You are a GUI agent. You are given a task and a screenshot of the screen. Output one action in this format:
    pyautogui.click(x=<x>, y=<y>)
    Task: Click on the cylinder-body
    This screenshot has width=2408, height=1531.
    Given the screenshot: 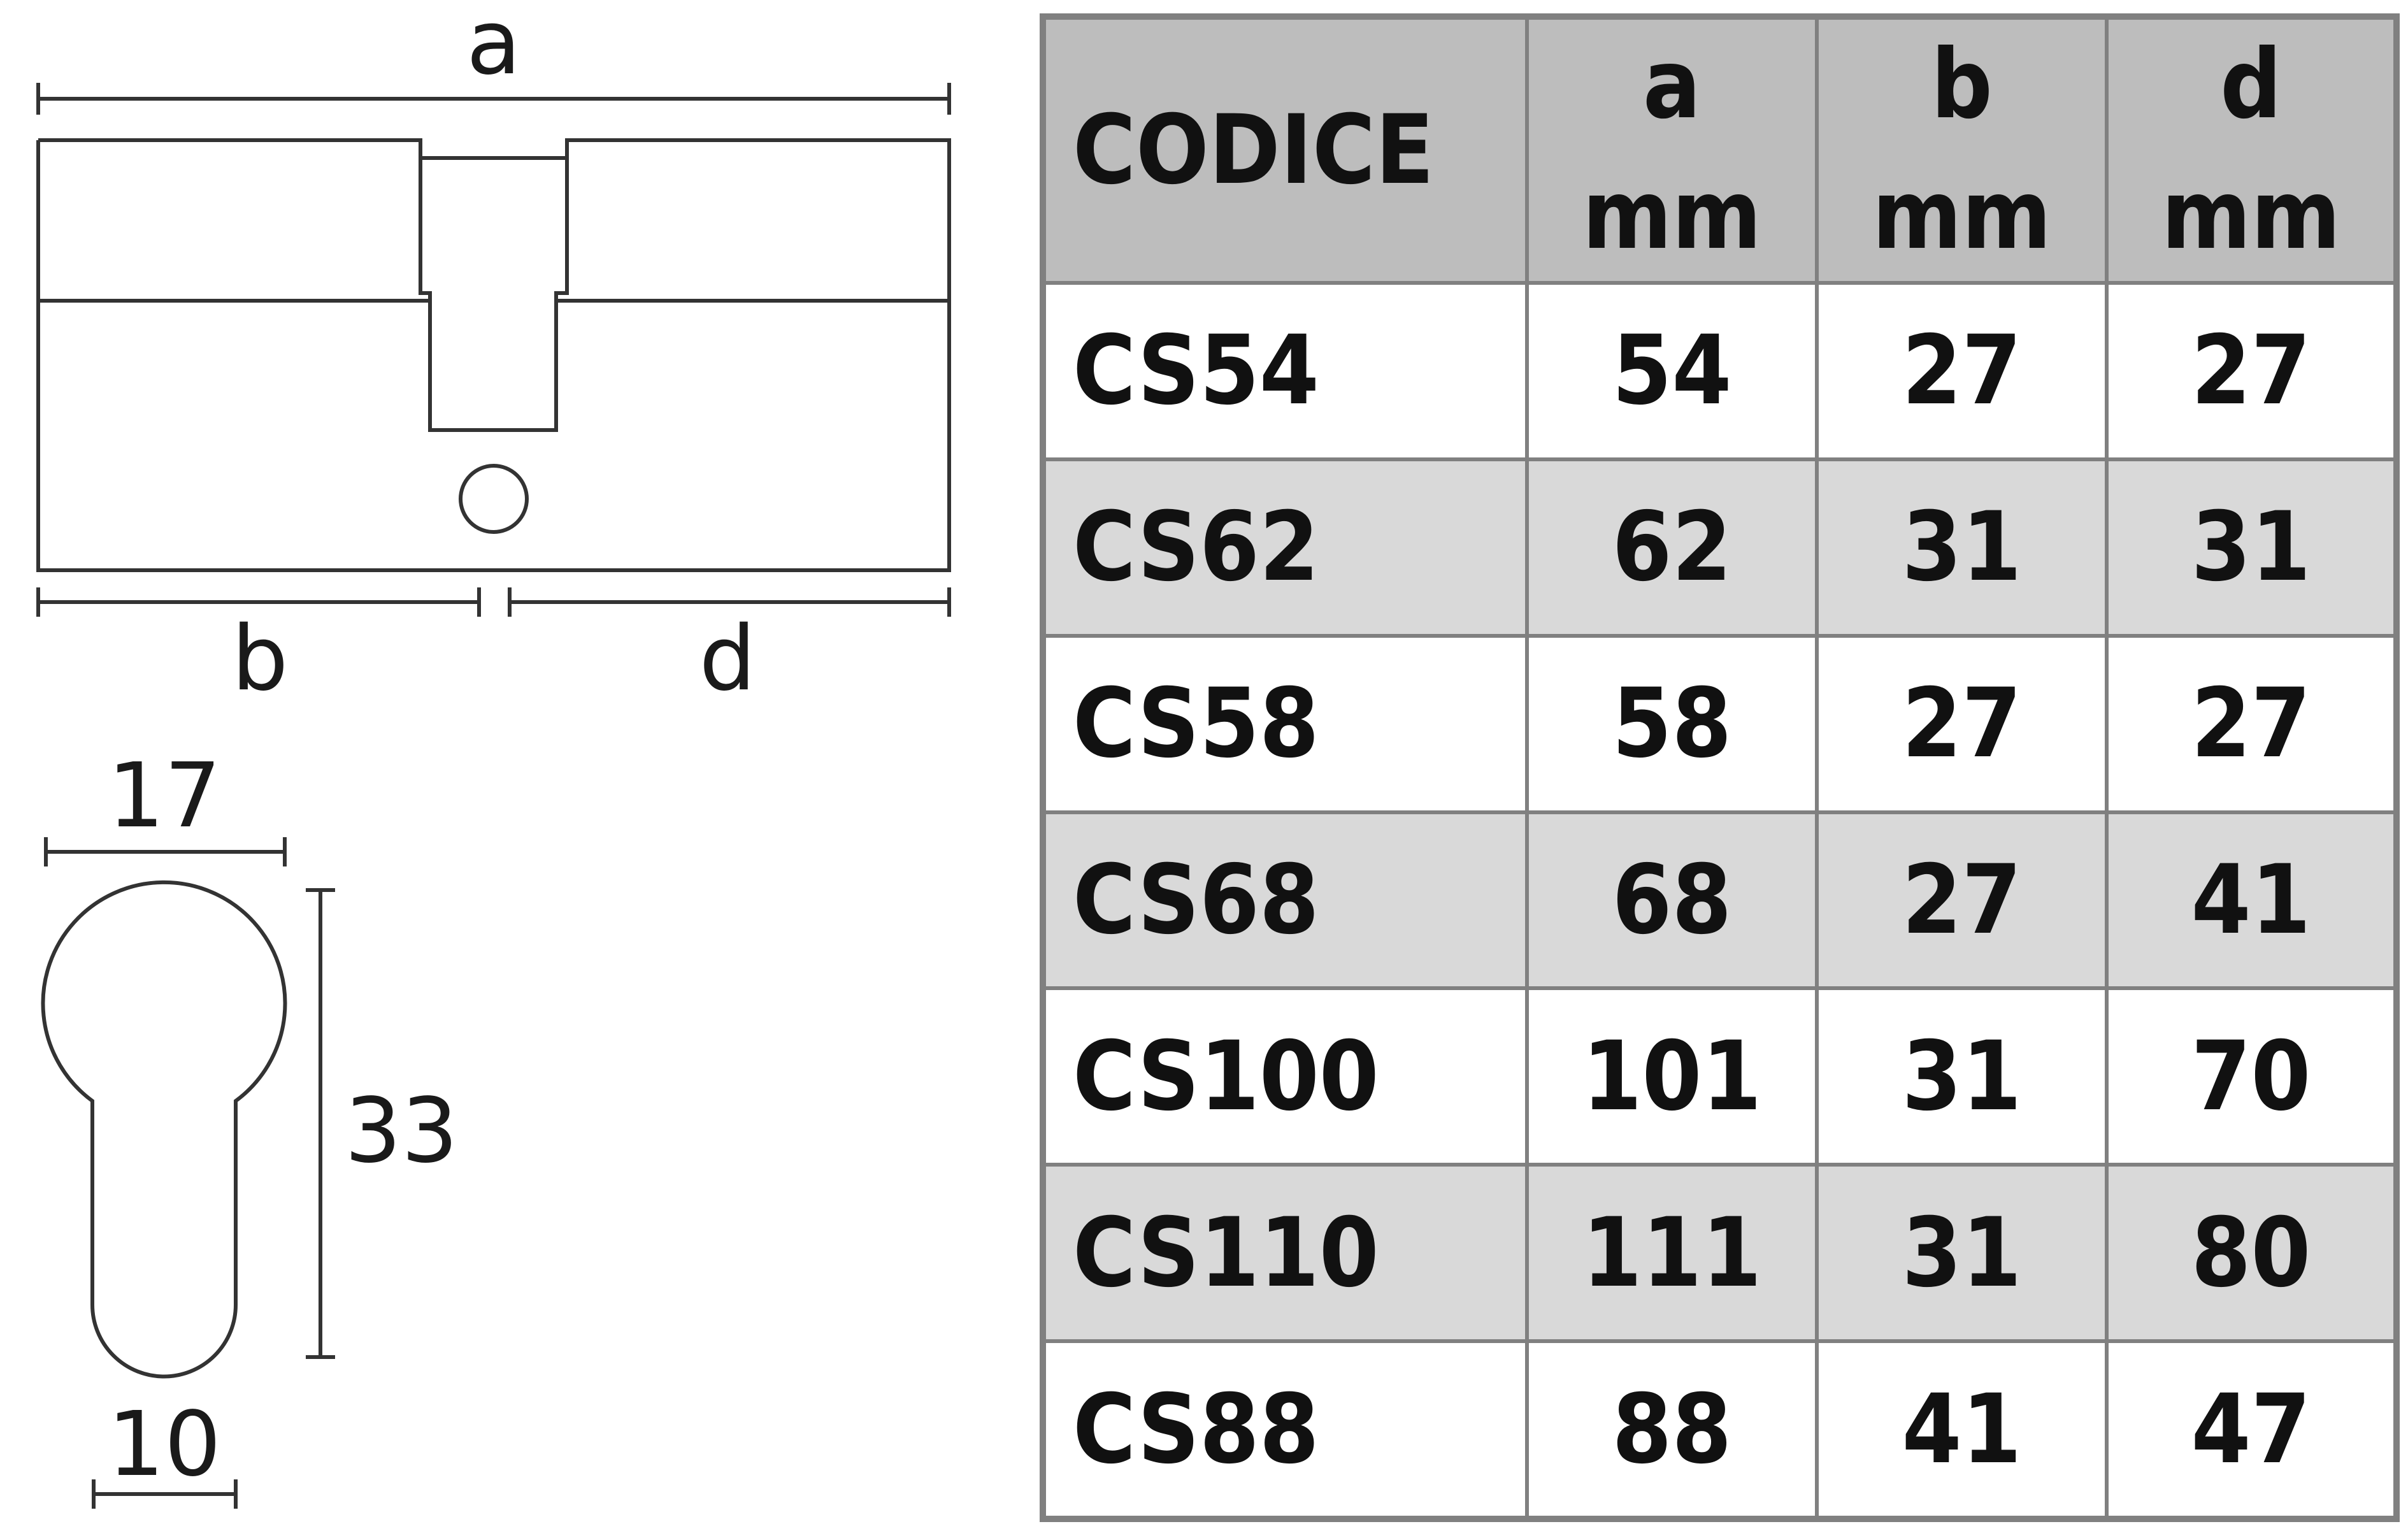 What is the action you would take?
    pyautogui.click(x=493, y=355)
    